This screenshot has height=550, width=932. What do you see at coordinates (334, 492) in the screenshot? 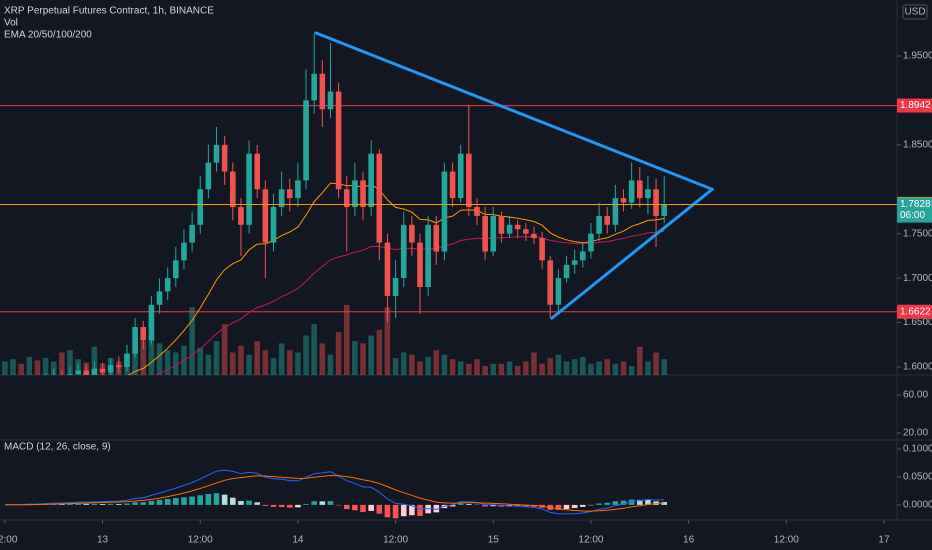
I see `macd-line` at bounding box center [334, 492].